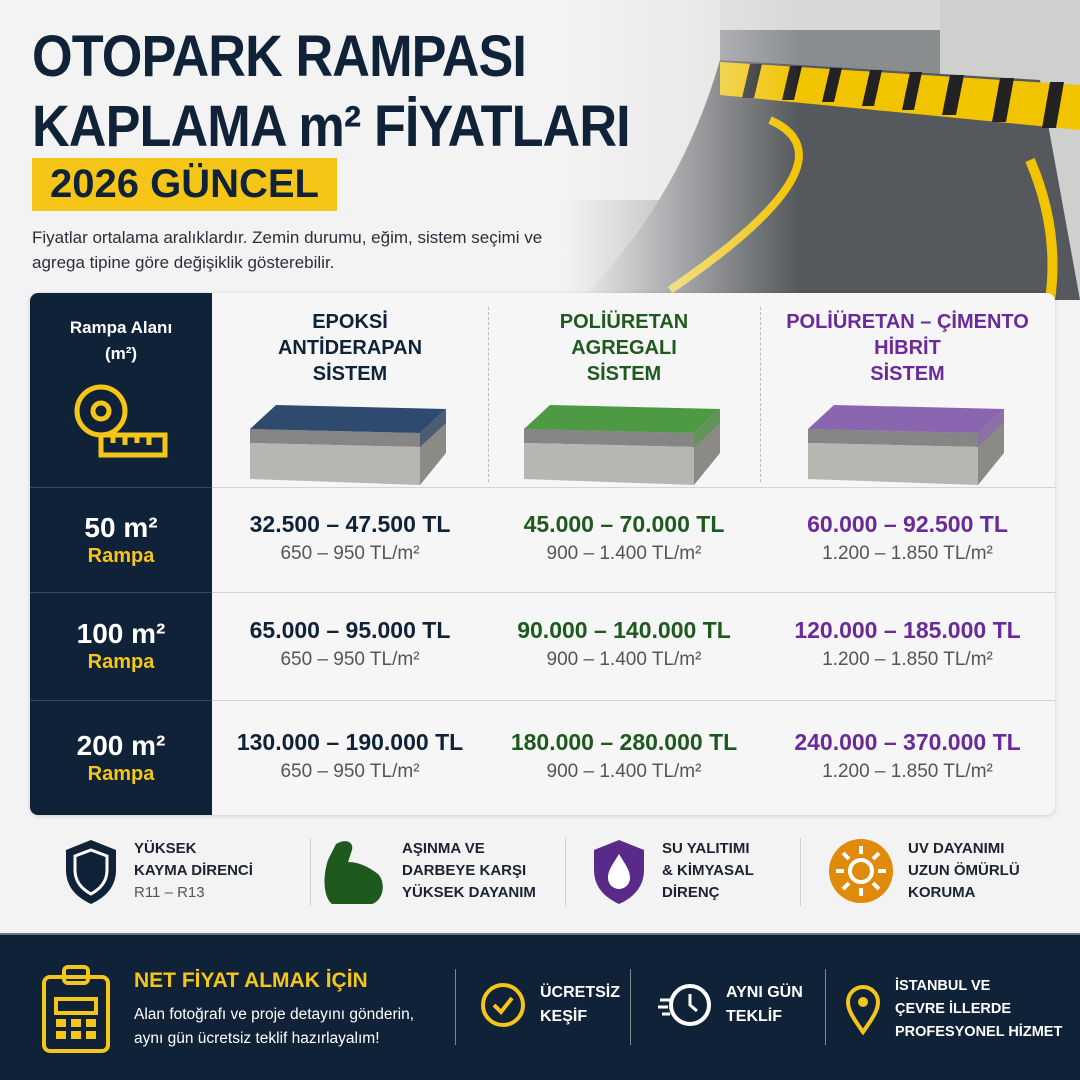 The height and width of the screenshot is (1080, 1080). Describe the element at coordinates (691, 892) in the screenshot. I see `feature-line3: DİRENÇ` at that location.